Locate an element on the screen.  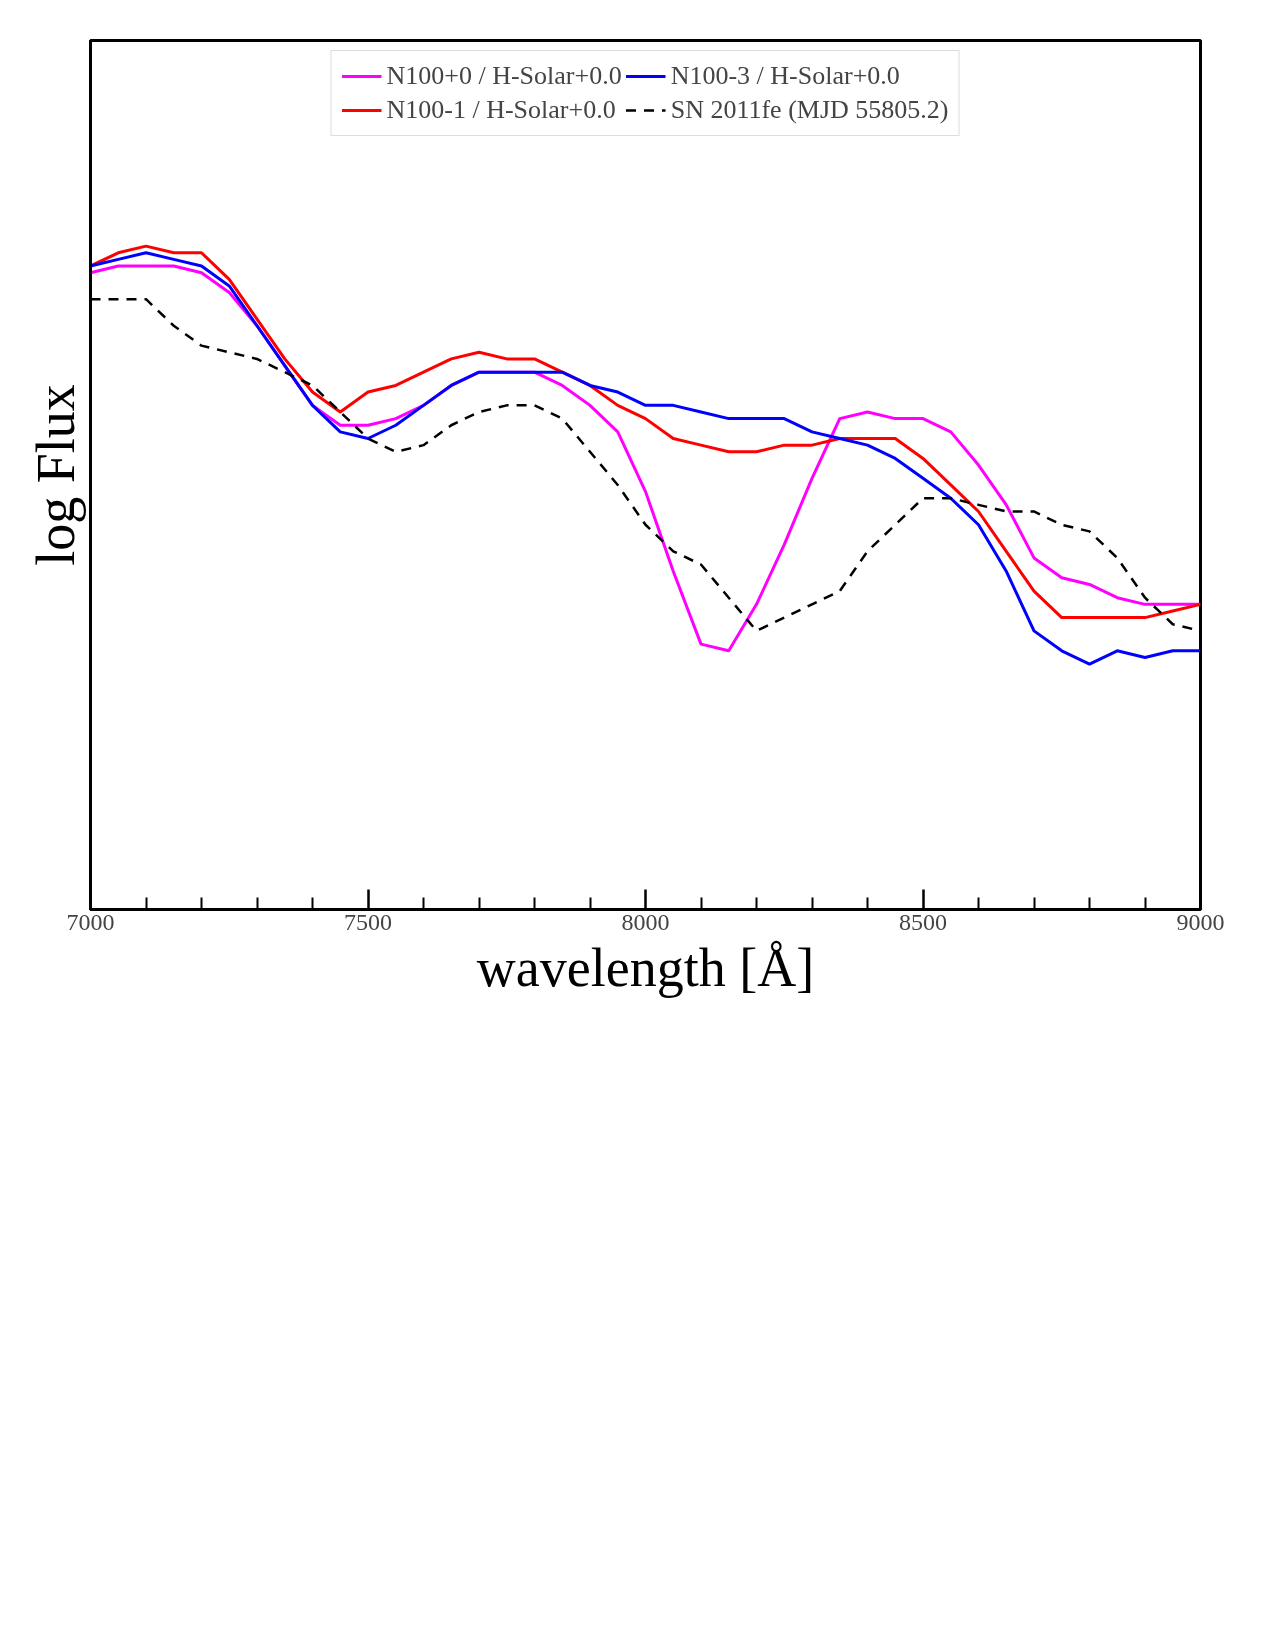
x-axis-title: wavelength [Å] is located at coordinates (645, 967).